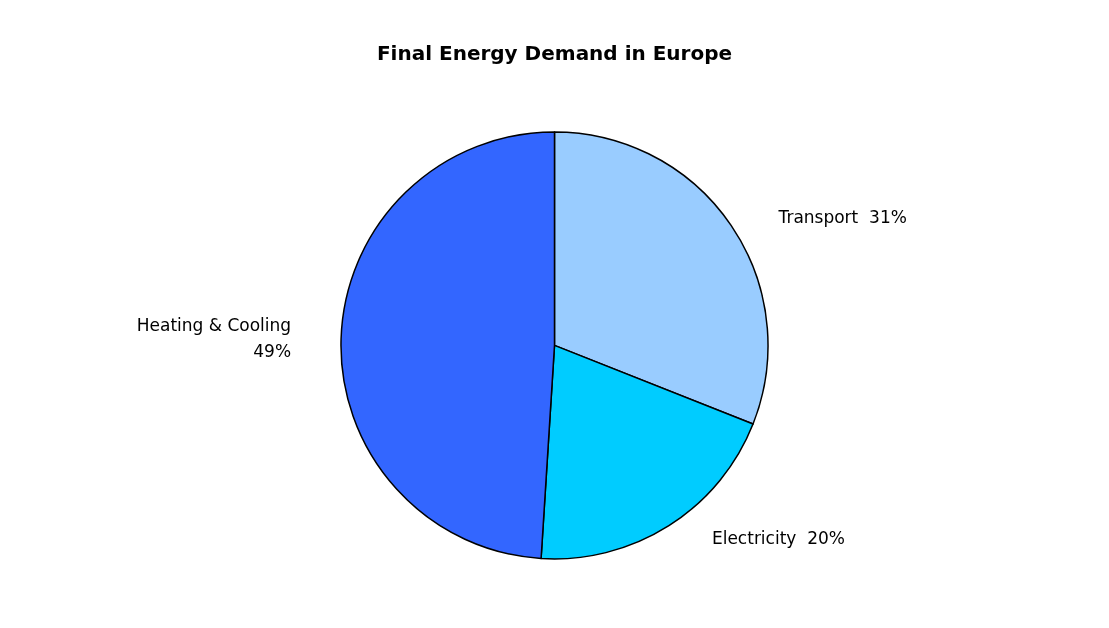 The height and width of the screenshot is (628, 1109). What do you see at coordinates (842, 216) in the screenshot?
I see `slice-label: Transport 31%` at bounding box center [842, 216].